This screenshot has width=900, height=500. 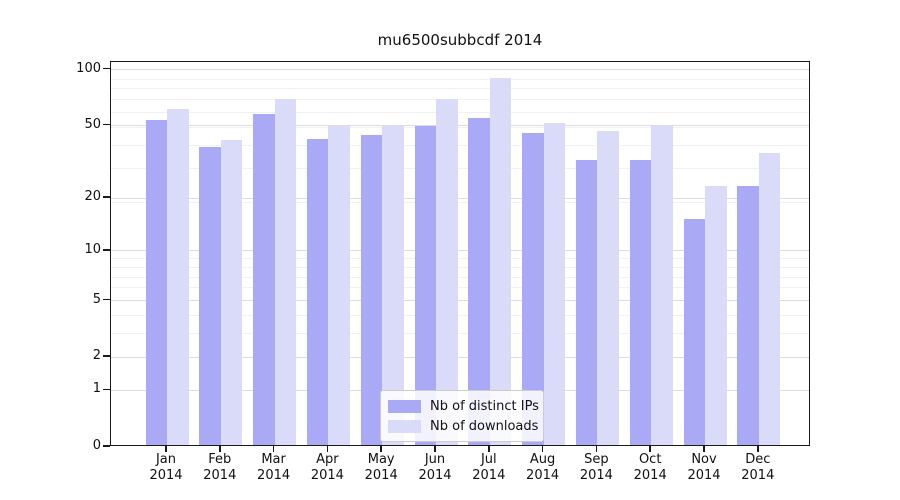 What do you see at coordinates (92, 249) in the screenshot?
I see `y-tick-label: 10` at bounding box center [92, 249].